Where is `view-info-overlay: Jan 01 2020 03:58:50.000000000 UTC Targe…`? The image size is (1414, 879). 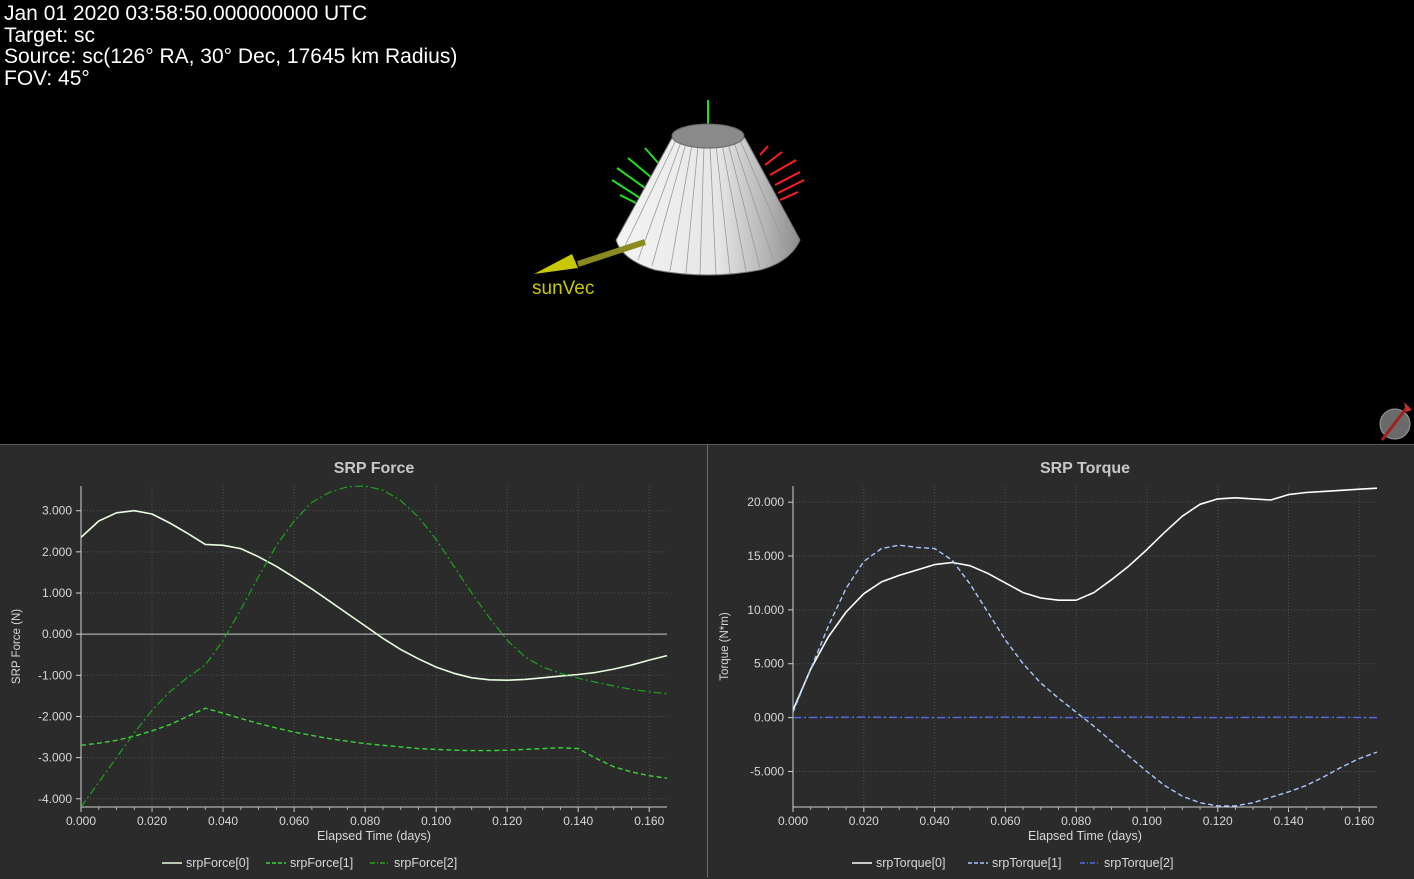
view-info-overlay: Jan 01 2020 03:58:50.000000000 UTC Targe… is located at coordinates (230, 46).